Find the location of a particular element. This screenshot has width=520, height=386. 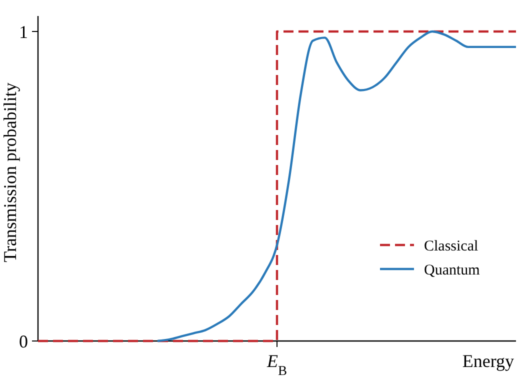

y-tick-label: 1 is located at coordinates (23, 32).